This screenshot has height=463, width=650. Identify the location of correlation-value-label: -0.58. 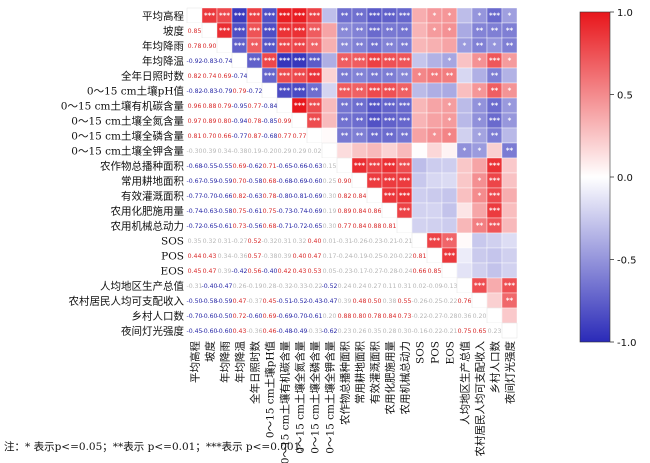
(224, 211).